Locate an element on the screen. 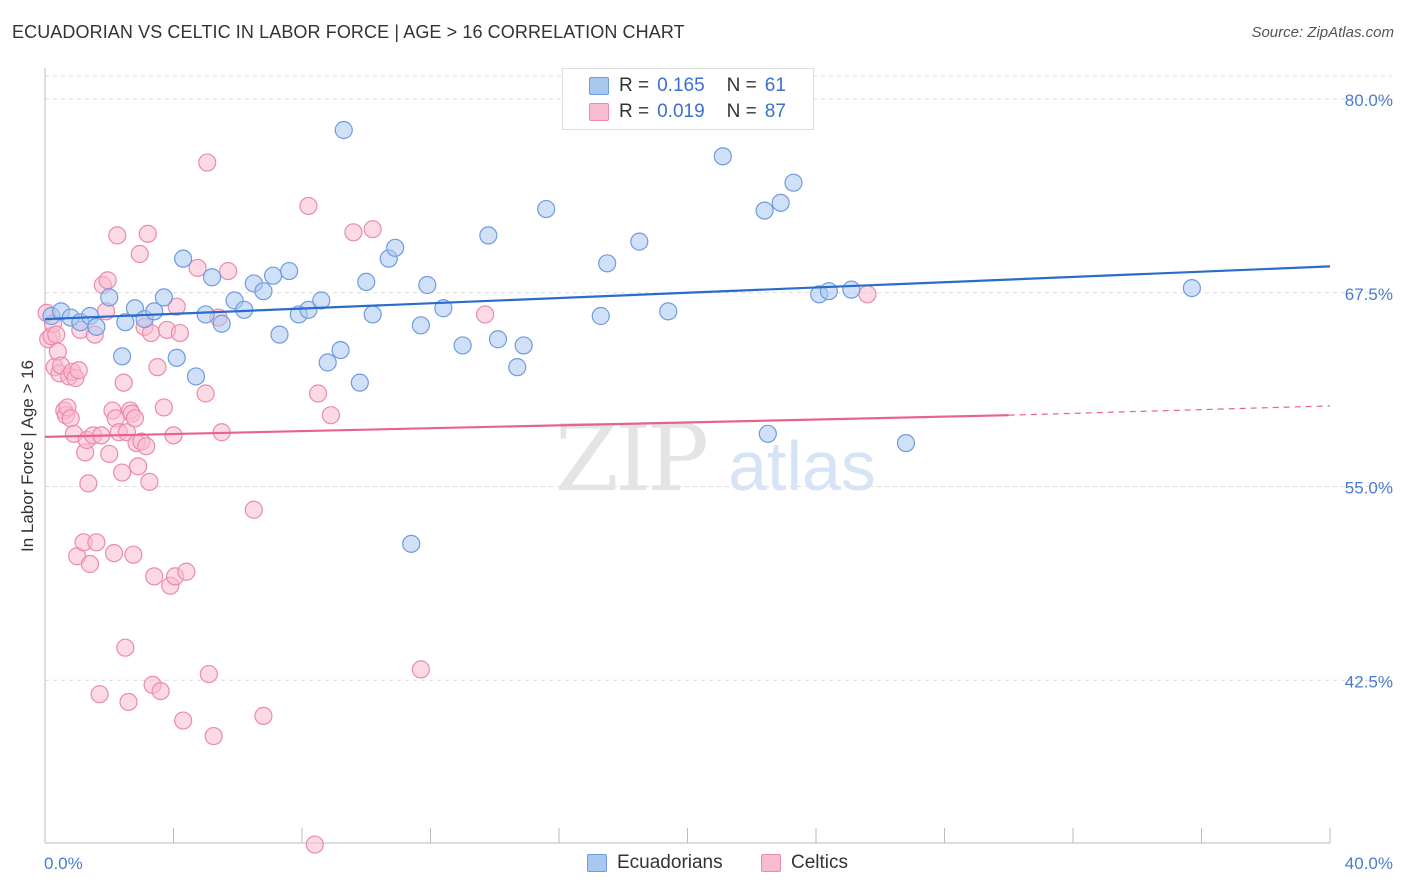  y-tick-label: 55.0% is located at coordinates (1369, 488).